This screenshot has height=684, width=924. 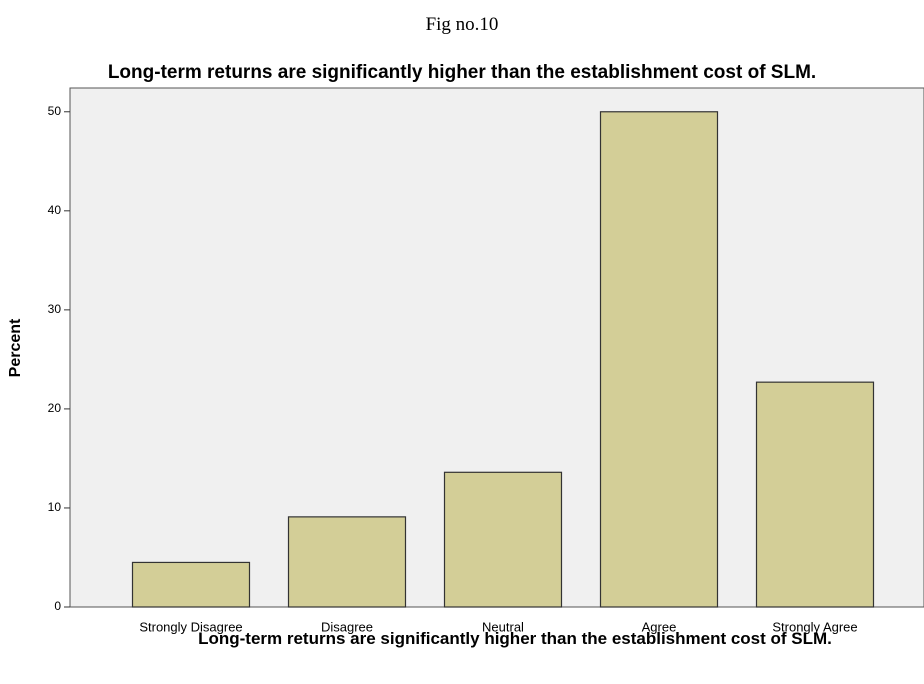 I want to click on x-tick-label: Neutral, so click(x=503, y=626).